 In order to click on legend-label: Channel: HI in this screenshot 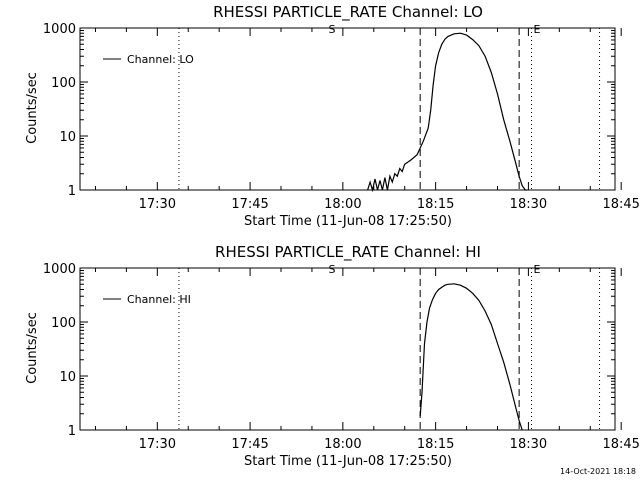, I will do `click(159, 299)`.